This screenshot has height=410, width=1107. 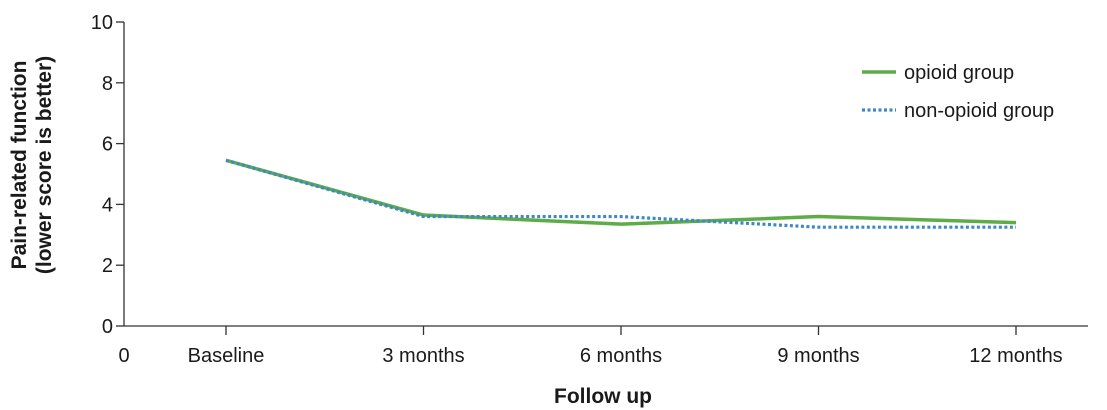 I want to click on x-tick-label: 3 months, so click(x=423, y=356).